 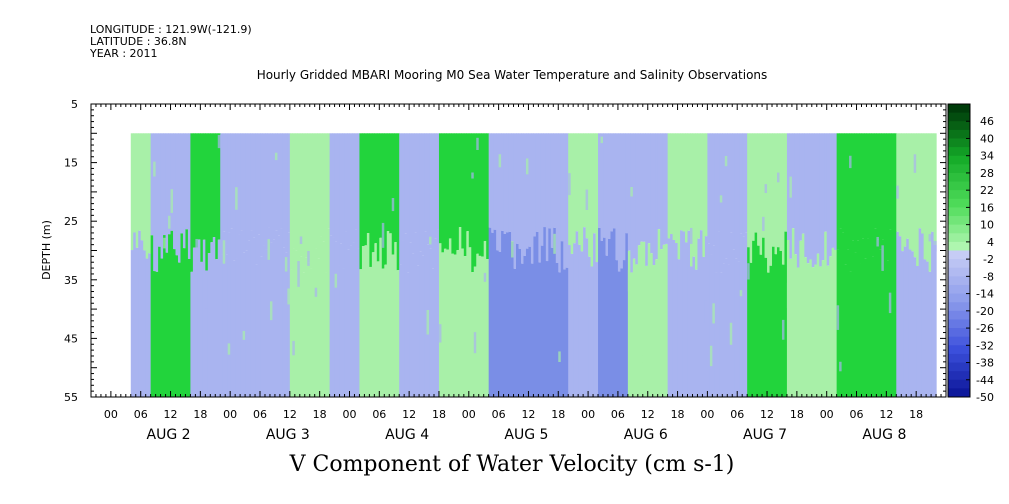 I want to click on y-tick-label: 55, so click(x=71, y=397).